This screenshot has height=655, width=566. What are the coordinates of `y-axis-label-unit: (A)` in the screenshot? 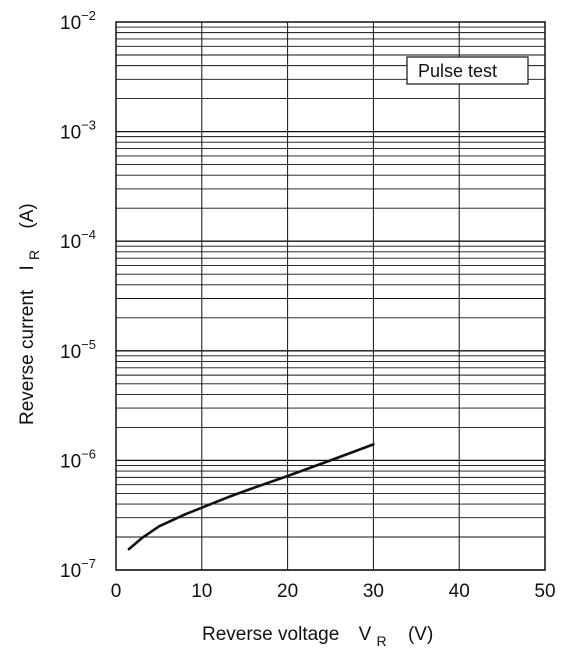 It's located at (27, 215).